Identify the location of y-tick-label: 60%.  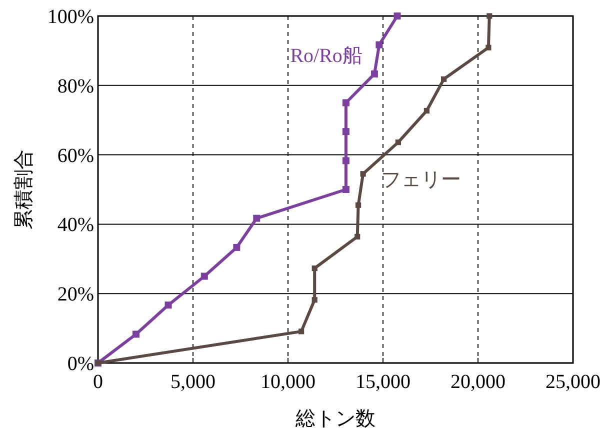
(75, 155).